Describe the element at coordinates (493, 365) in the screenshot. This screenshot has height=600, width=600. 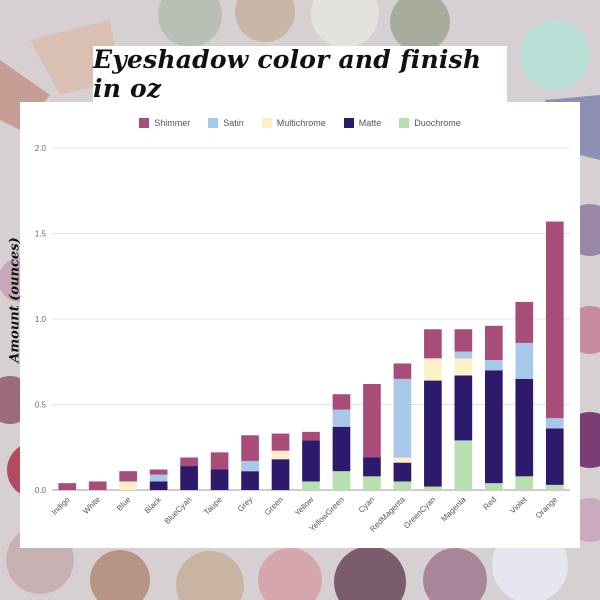
I see `bar-segment-satin-red` at that location.